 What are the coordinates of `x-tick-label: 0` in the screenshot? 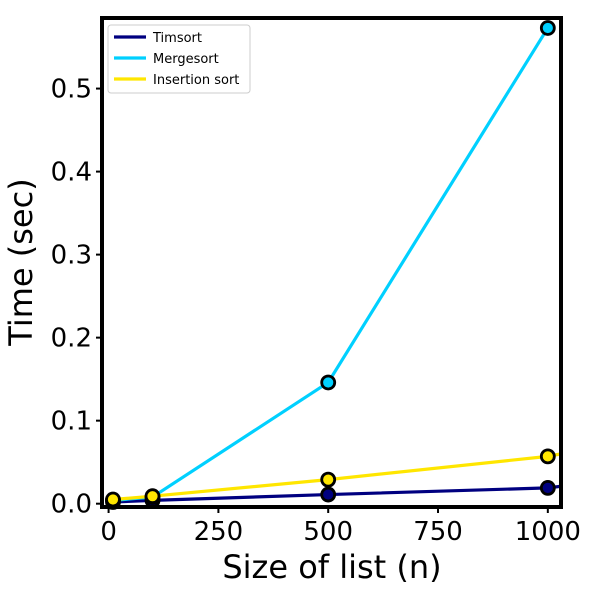 It's located at (108, 532).